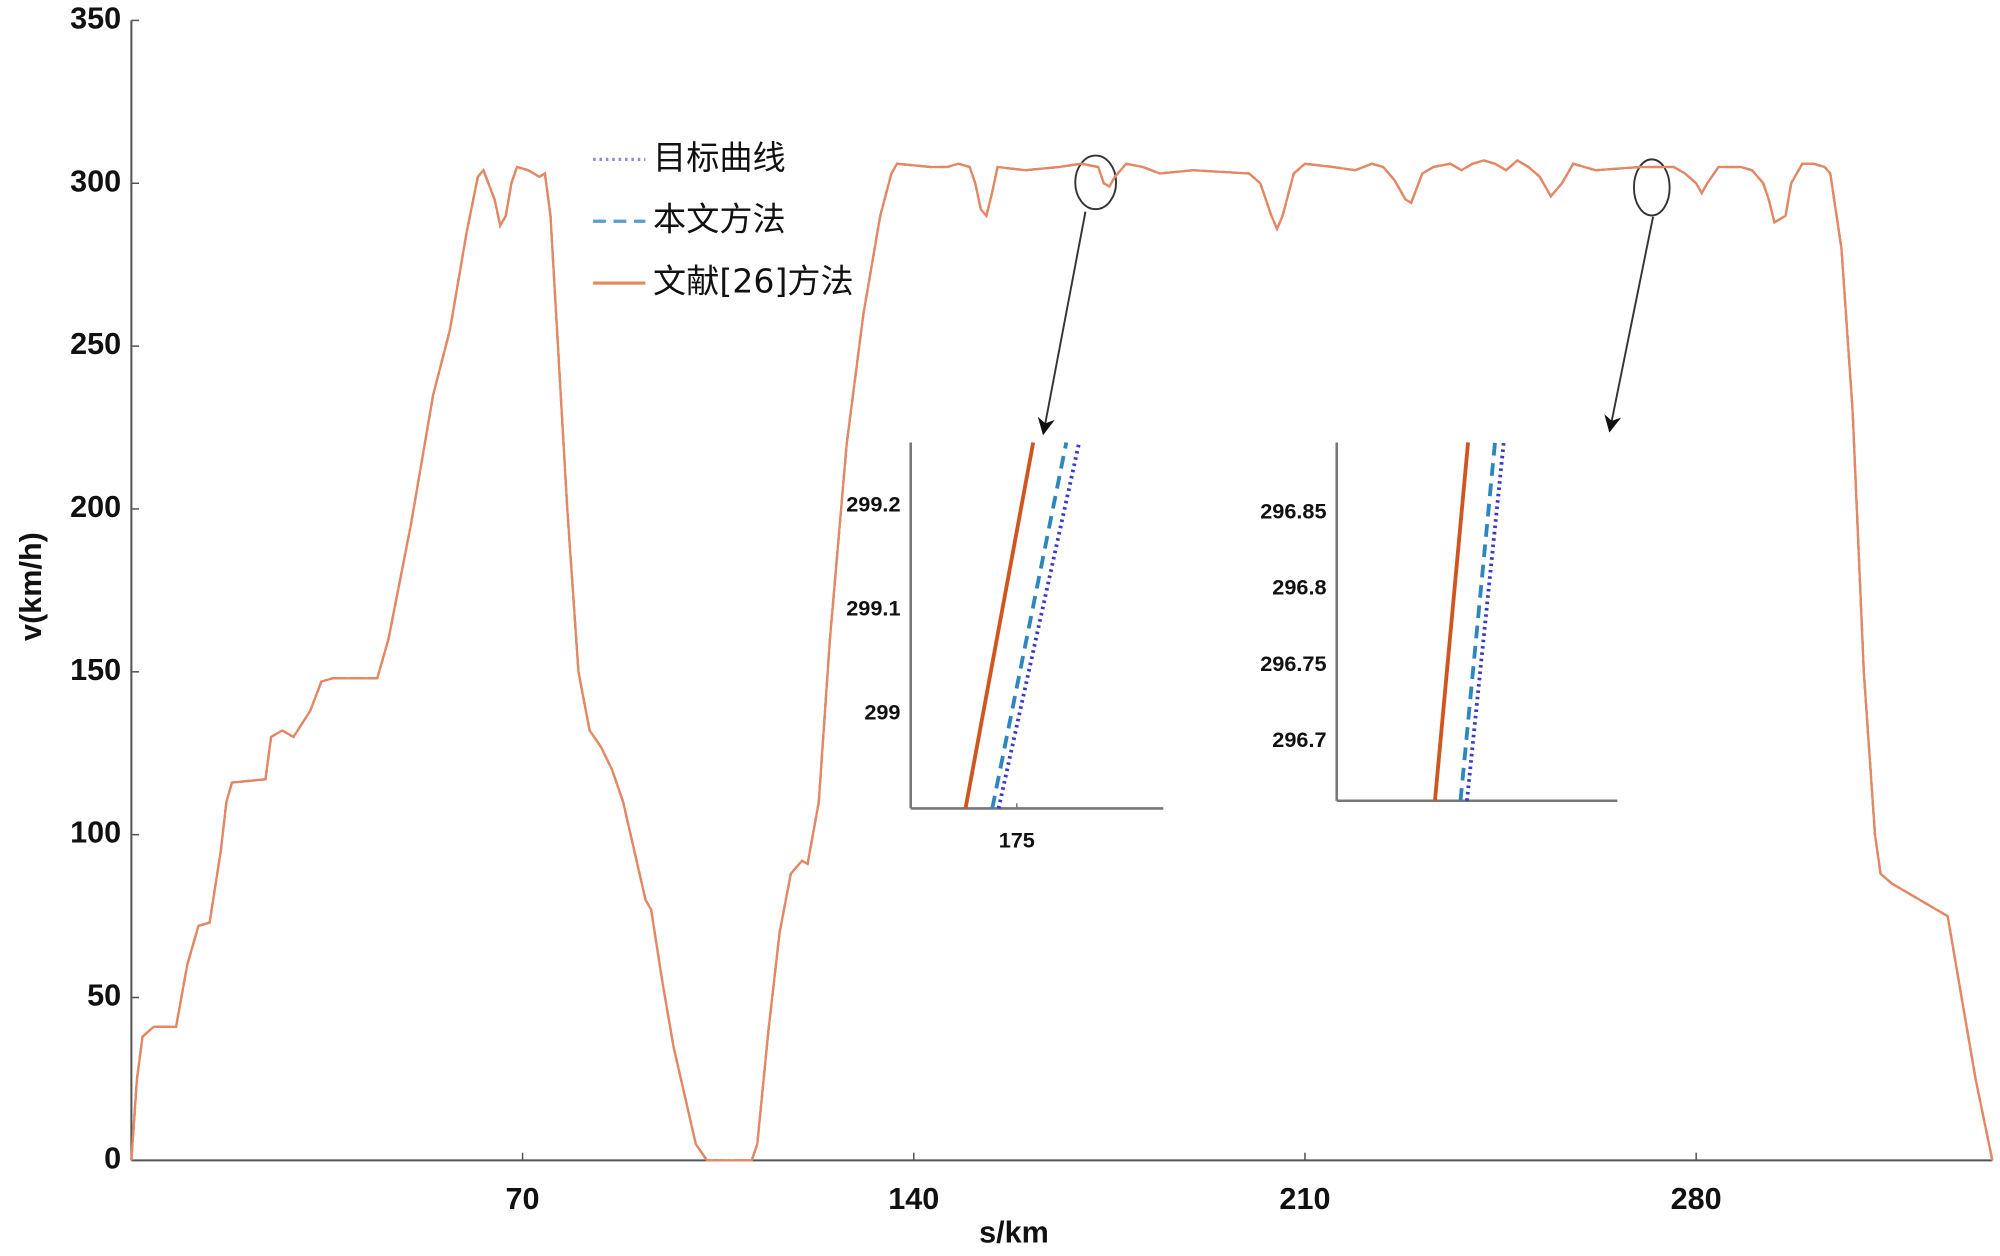 This screenshot has height=1256, width=2000. I want to click on y-tick-label: 299.2, so click(873, 504).